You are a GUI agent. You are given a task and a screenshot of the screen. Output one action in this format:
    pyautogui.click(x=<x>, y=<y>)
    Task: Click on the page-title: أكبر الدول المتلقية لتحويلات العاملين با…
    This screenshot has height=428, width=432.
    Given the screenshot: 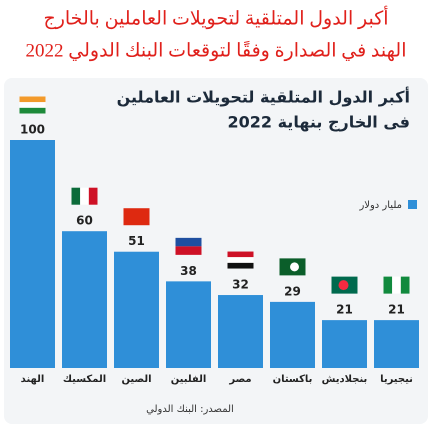 What is the action you would take?
    pyautogui.click(x=215, y=16)
    